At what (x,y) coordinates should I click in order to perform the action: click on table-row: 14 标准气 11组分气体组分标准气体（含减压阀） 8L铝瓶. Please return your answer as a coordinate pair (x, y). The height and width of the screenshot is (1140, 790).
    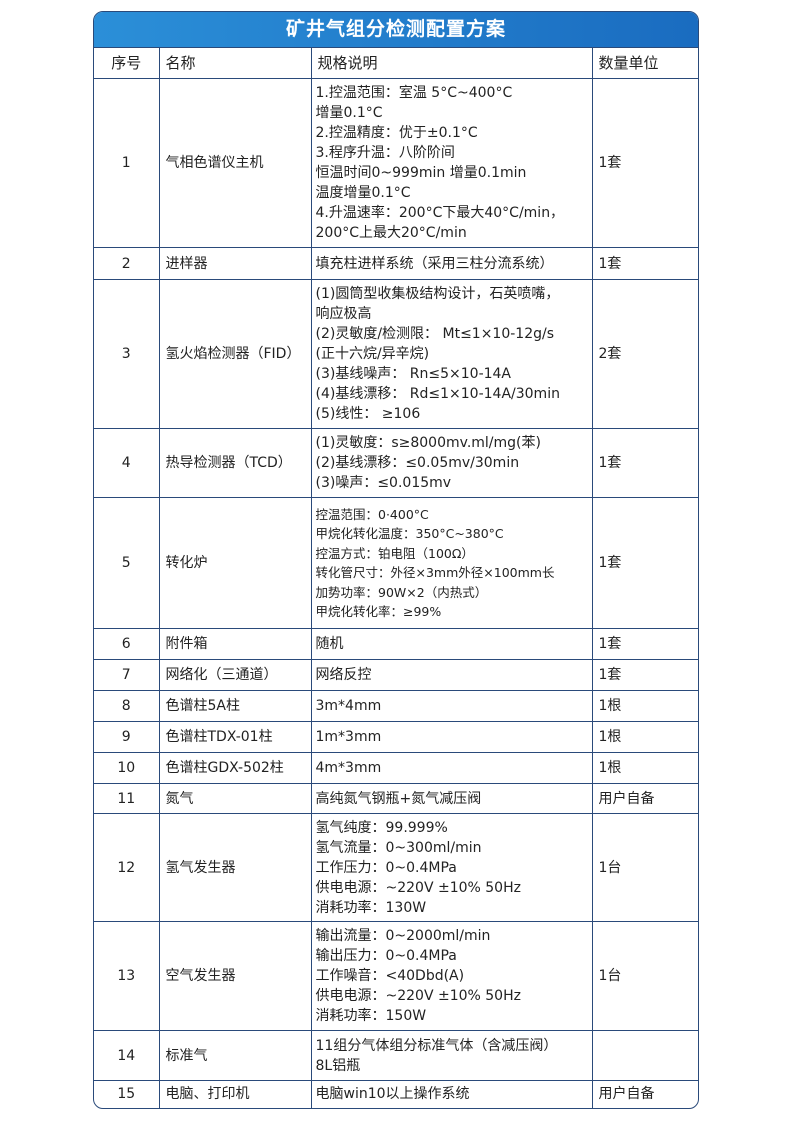
    Looking at the image, I should click on (396, 1055).